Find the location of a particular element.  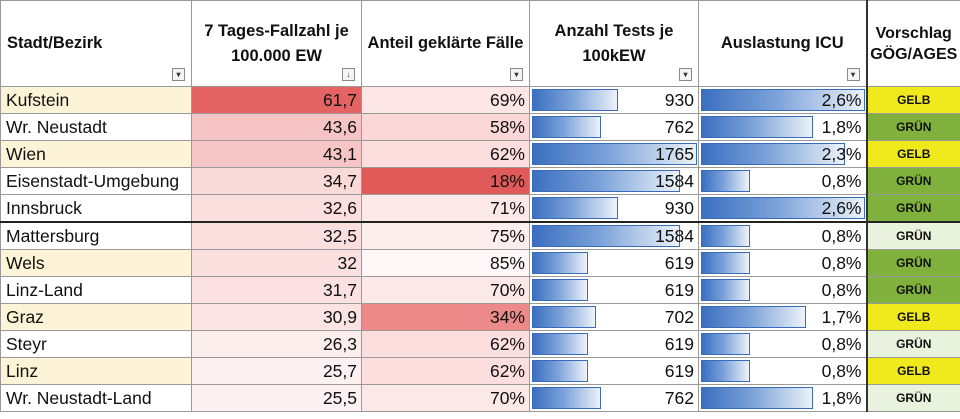

city-cell: Mattersburg is located at coordinates (96, 235).